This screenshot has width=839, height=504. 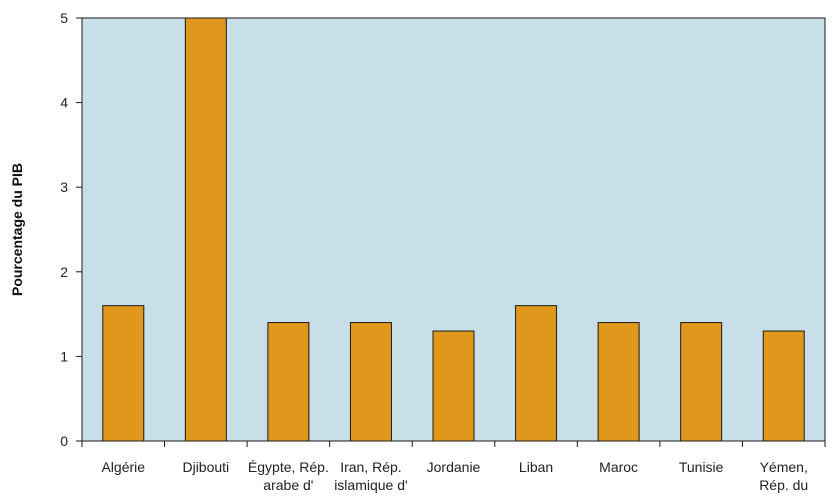 What do you see at coordinates (64, 441) in the screenshot?
I see `y-tick-label: 0` at bounding box center [64, 441].